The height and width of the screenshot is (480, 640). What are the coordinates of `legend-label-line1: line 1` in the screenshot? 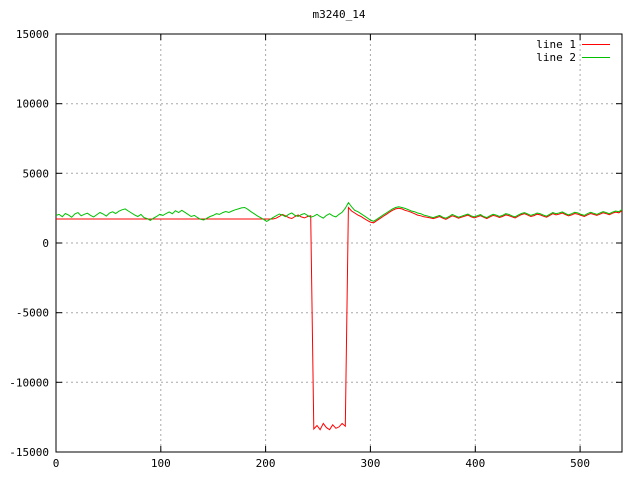 It's located at (556, 44).